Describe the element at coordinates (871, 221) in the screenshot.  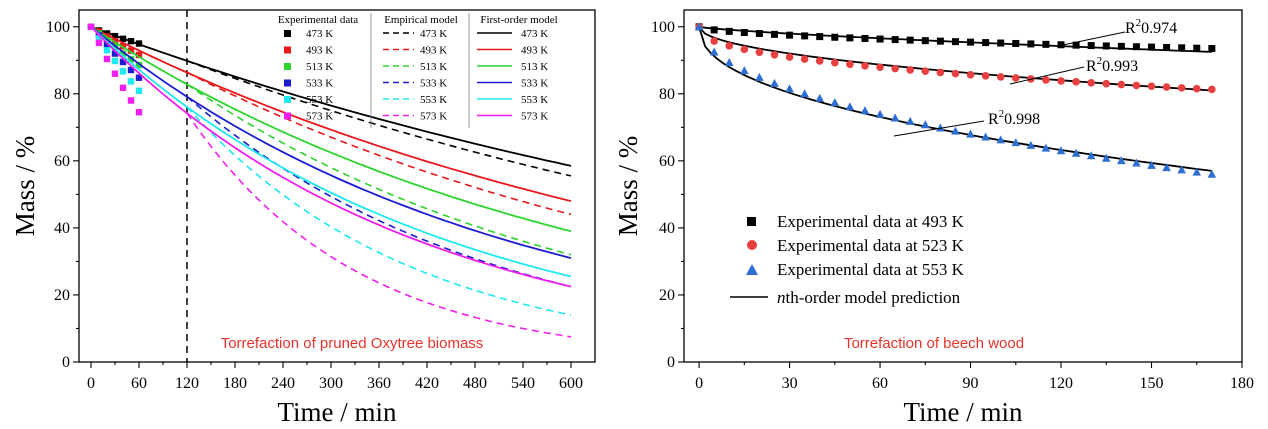
I see `legend-label-493: Experimental data at 493 K` at that location.